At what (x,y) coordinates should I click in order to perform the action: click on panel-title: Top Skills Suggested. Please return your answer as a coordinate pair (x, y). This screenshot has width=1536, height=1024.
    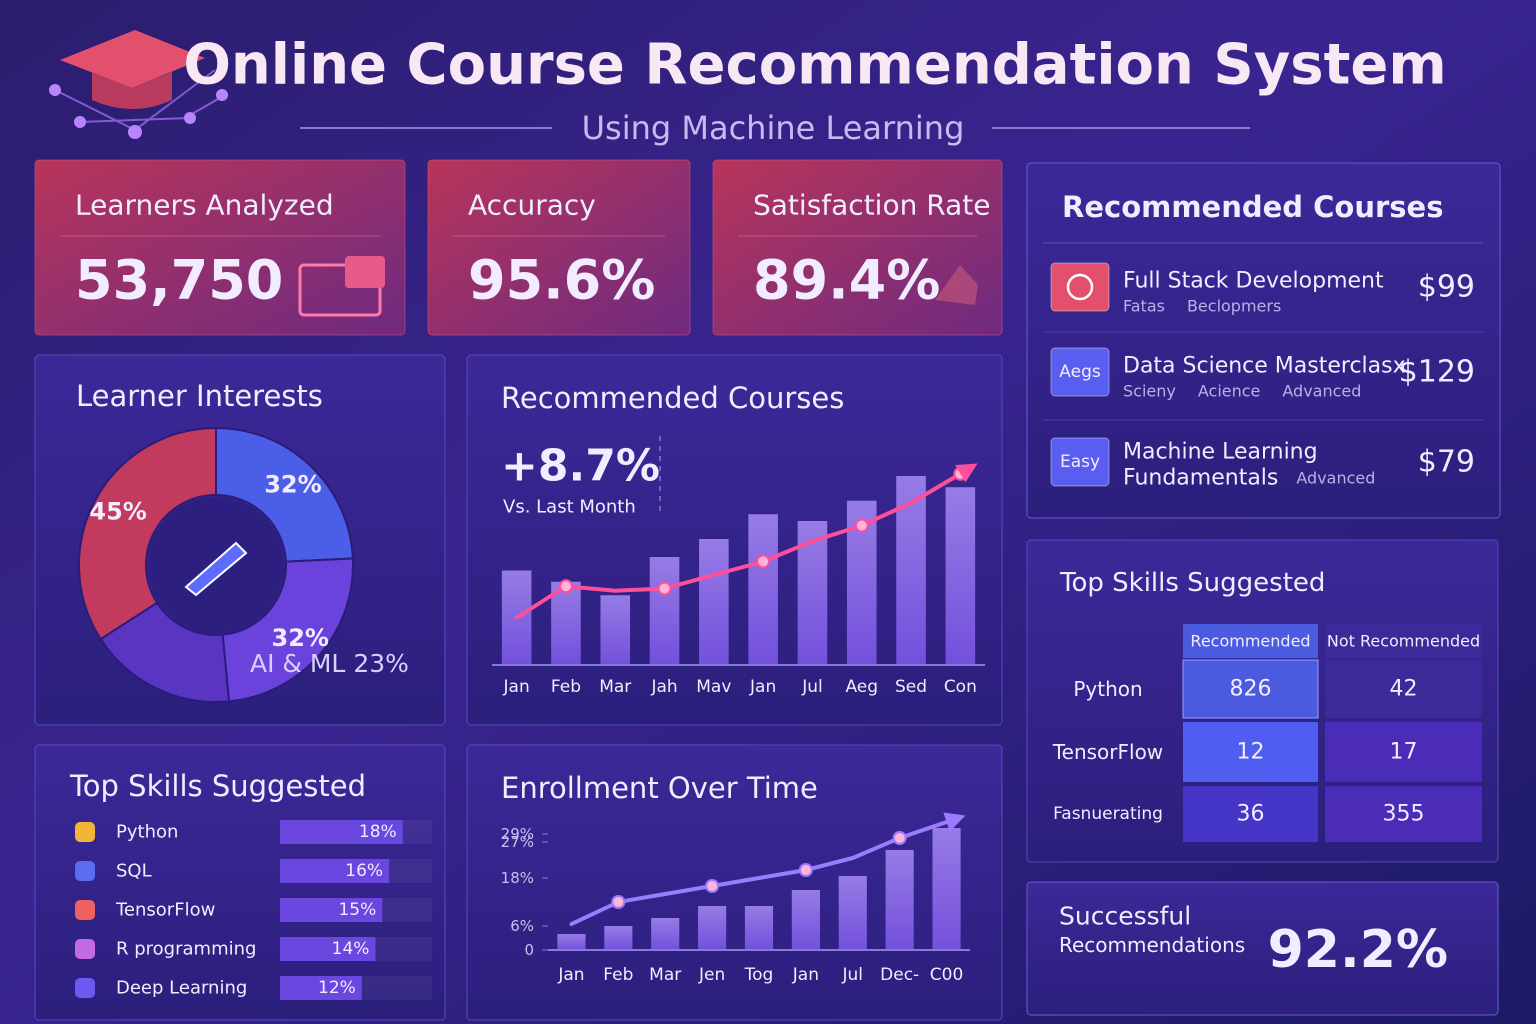
    Looking at the image, I should click on (1192, 583).